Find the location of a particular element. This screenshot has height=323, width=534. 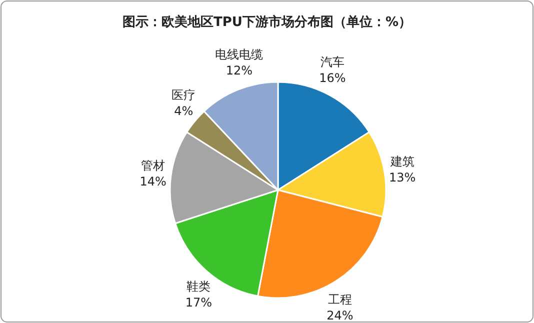

data-label: 13% is located at coordinates (402, 177).